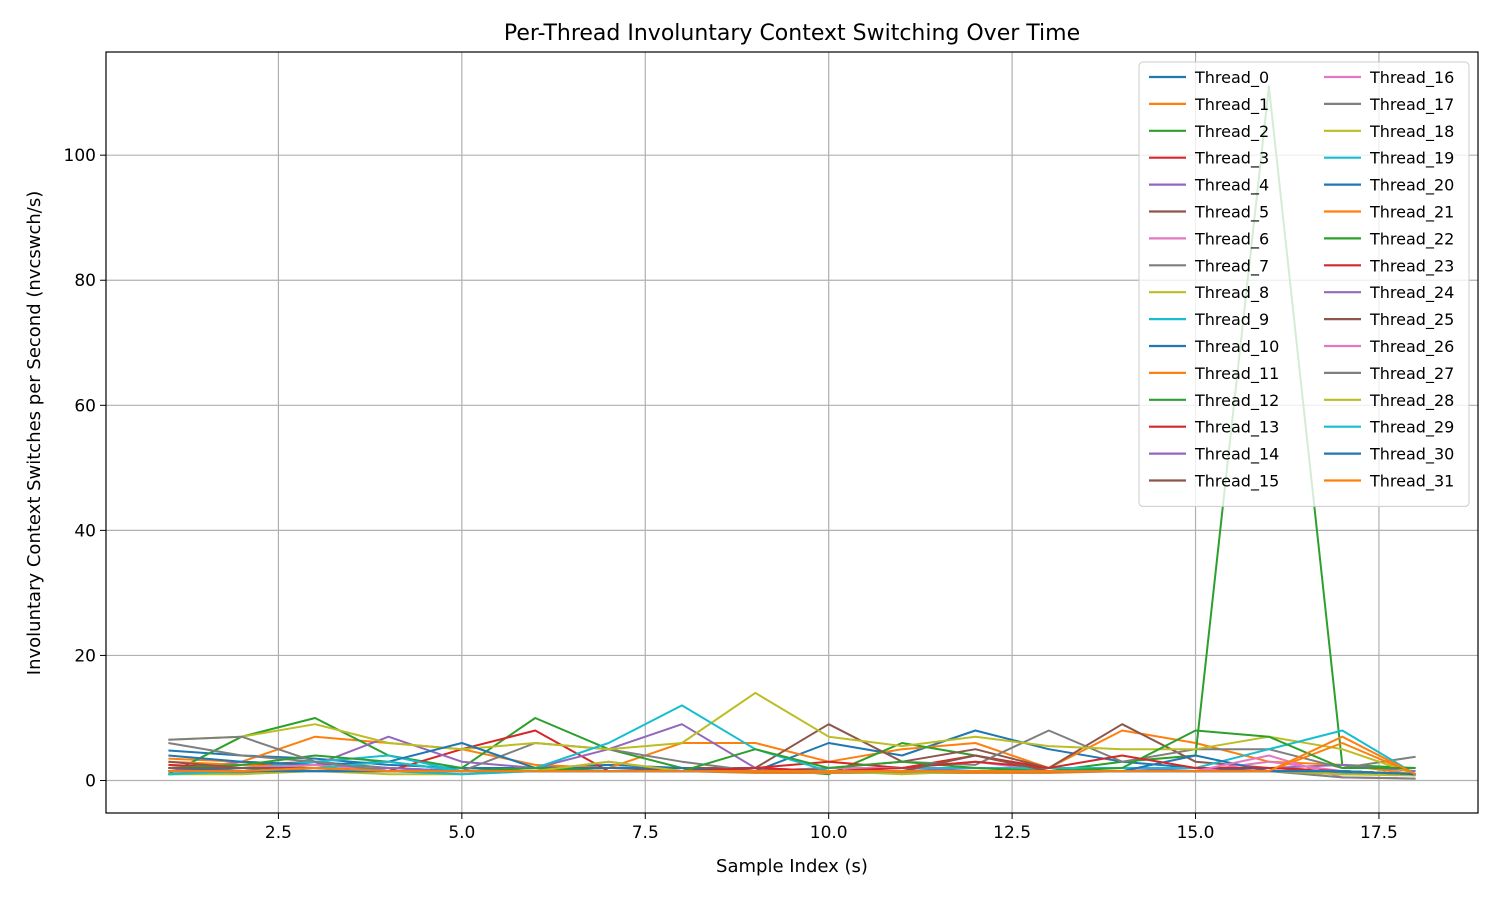  Describe the element at coordinates (1411, 347) in the screenshot. I see `legend-label: Thread_26` at that location.